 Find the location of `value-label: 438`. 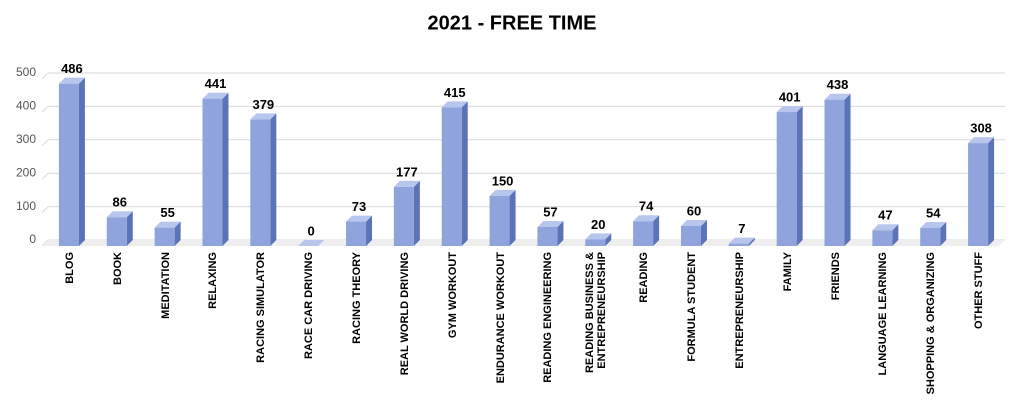

value-label: 438 is located at coordinates (838, 84).